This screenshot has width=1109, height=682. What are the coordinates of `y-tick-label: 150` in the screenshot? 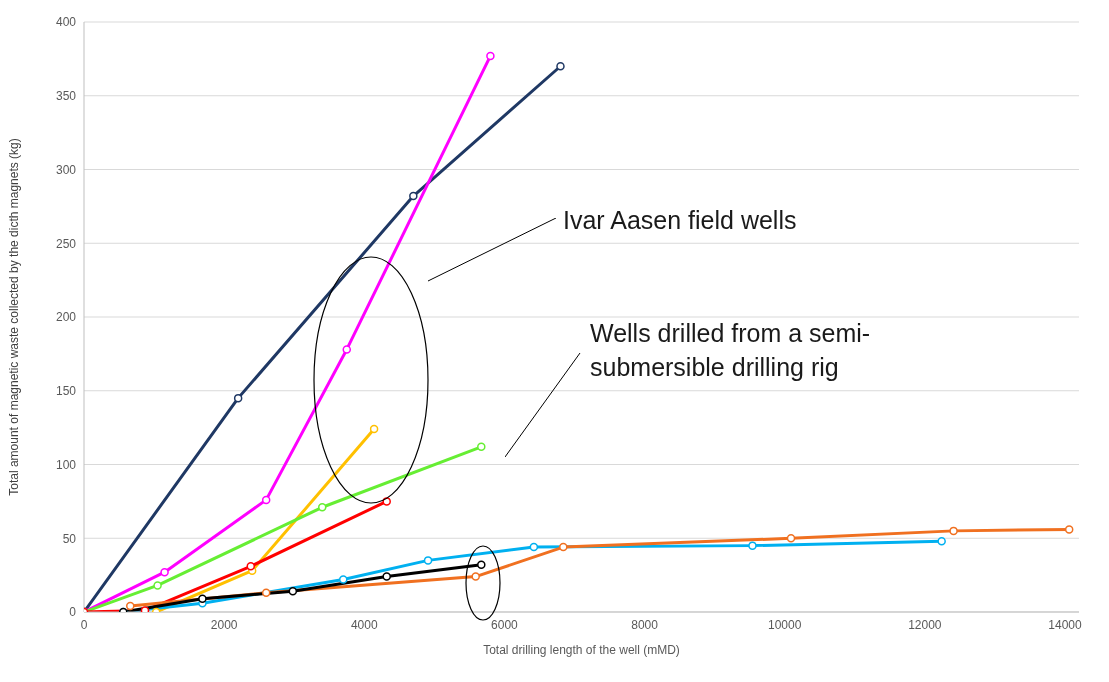 It's located at (66, 391).